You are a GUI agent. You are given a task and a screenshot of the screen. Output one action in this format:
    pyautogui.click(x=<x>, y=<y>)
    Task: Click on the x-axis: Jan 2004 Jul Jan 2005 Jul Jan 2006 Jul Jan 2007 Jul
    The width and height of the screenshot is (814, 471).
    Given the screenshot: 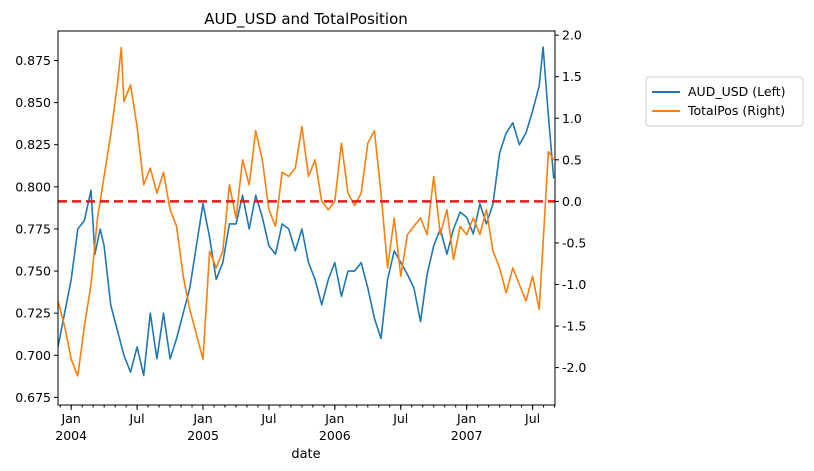 What is the action you would take?
    pyautogui.click(x=305, y=424)
    